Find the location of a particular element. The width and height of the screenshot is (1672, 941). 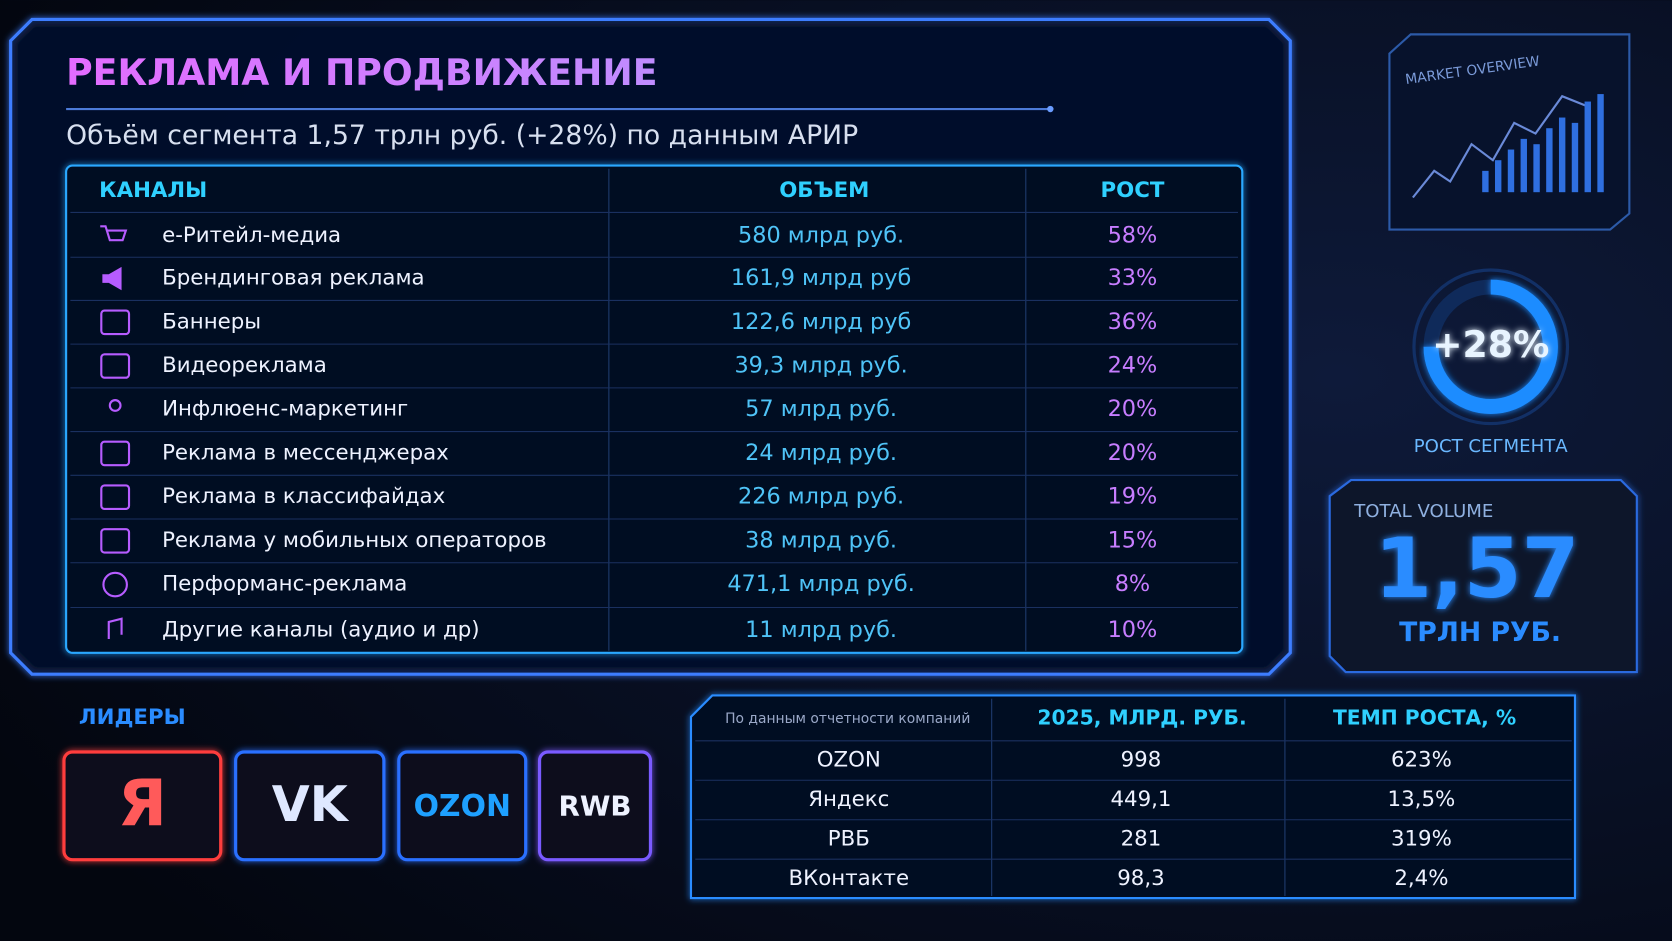

company-cell: 2,4% is located at coordinates (1421, 878).